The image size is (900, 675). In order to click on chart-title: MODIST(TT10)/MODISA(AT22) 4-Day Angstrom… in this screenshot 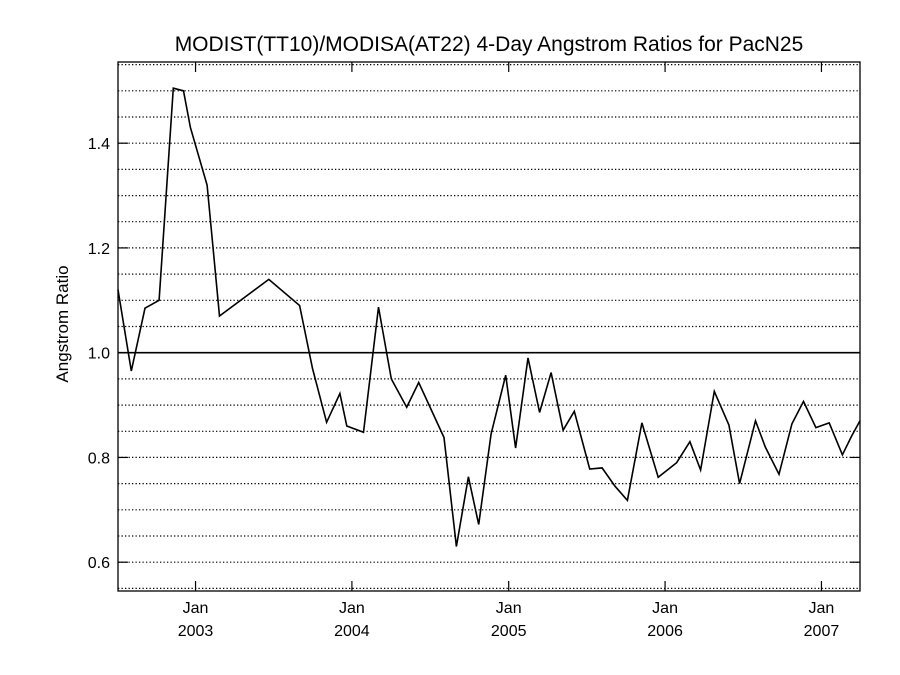, I will do `click(489, 44)`.